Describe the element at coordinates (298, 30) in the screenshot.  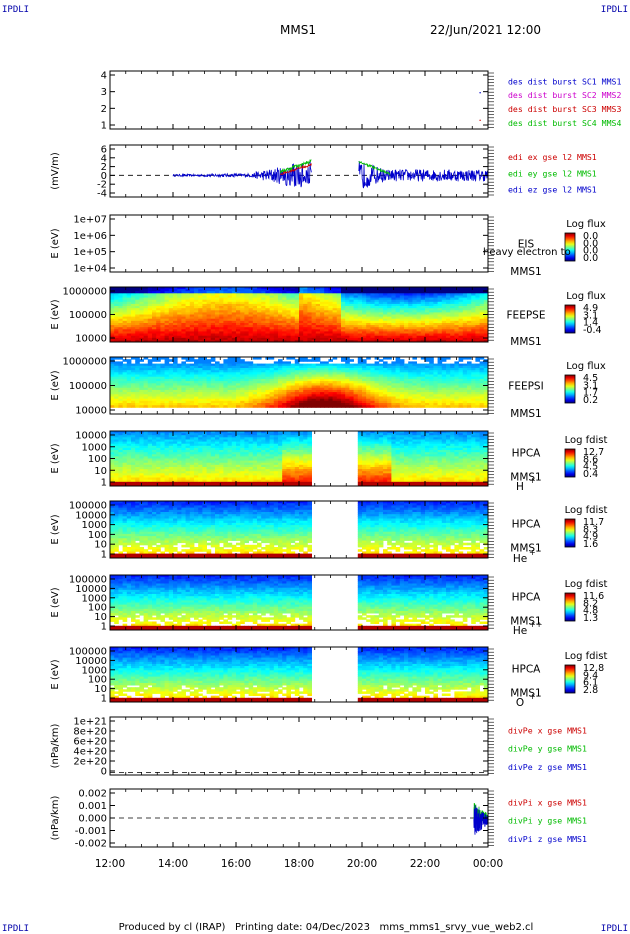
I see `figure-title: MMS1` at that location.